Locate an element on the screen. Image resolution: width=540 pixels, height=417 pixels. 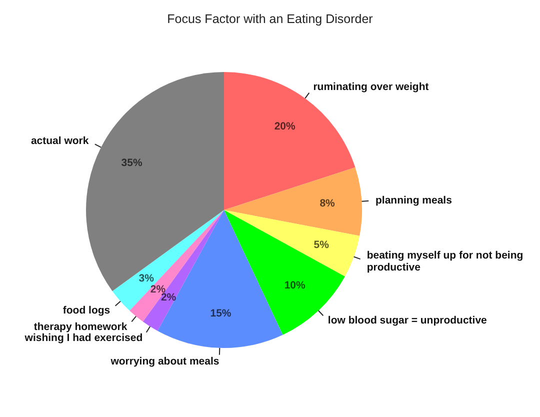
slice-label: low blood sugar = unproductive is located at coordinates (408, 320).